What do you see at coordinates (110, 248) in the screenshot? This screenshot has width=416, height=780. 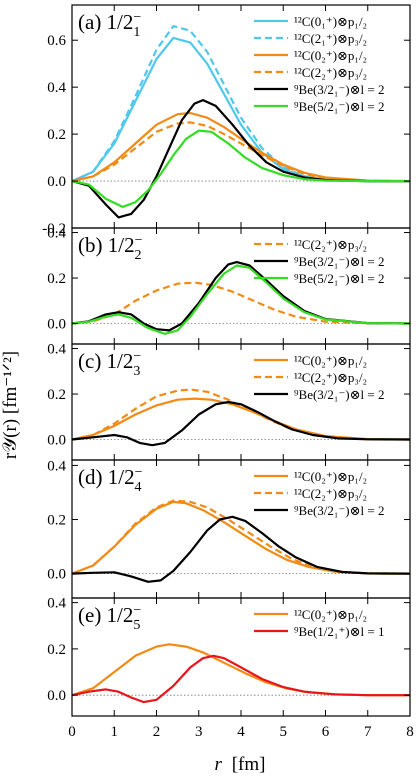 I see `panel-label: (b) 1/2− 2` at bounding box center [110, 248].